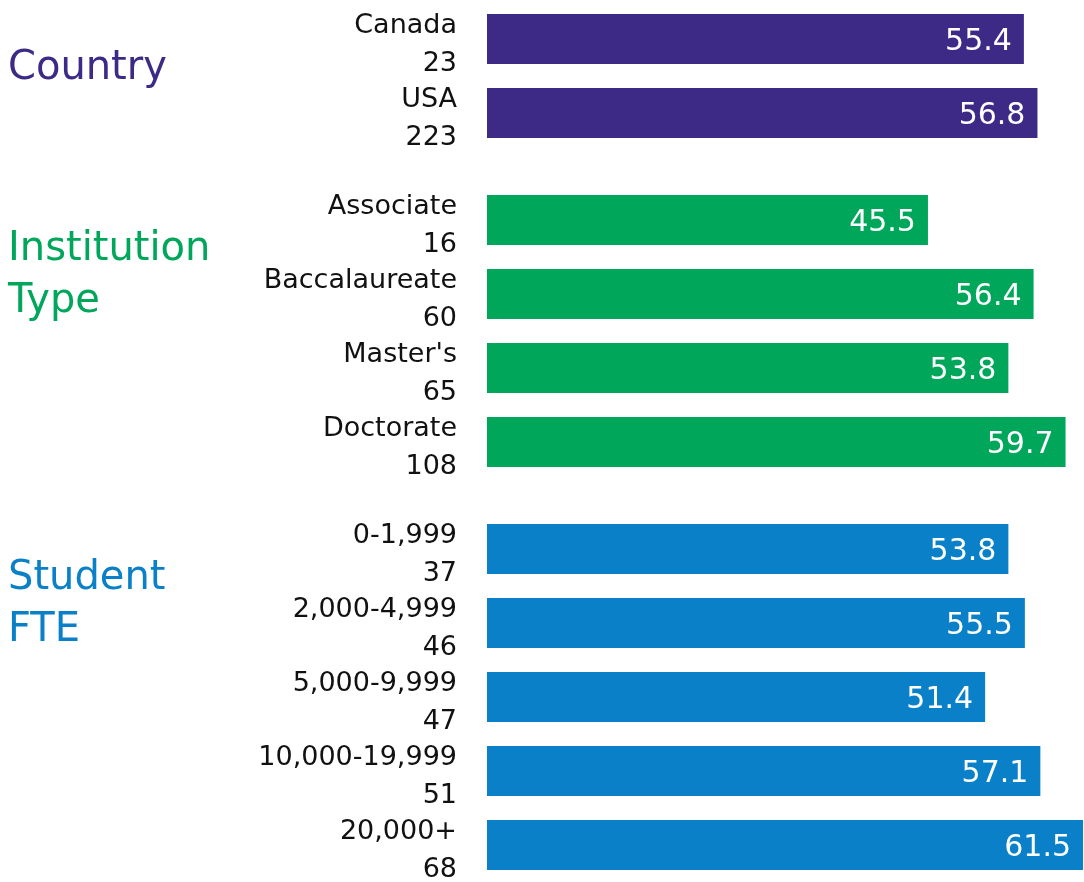 This screenshot has width=1084, height=882. Describe the element at coordinates (400, 371) in the screenshot. I see `y-tick-label: Master's 65` at that location.